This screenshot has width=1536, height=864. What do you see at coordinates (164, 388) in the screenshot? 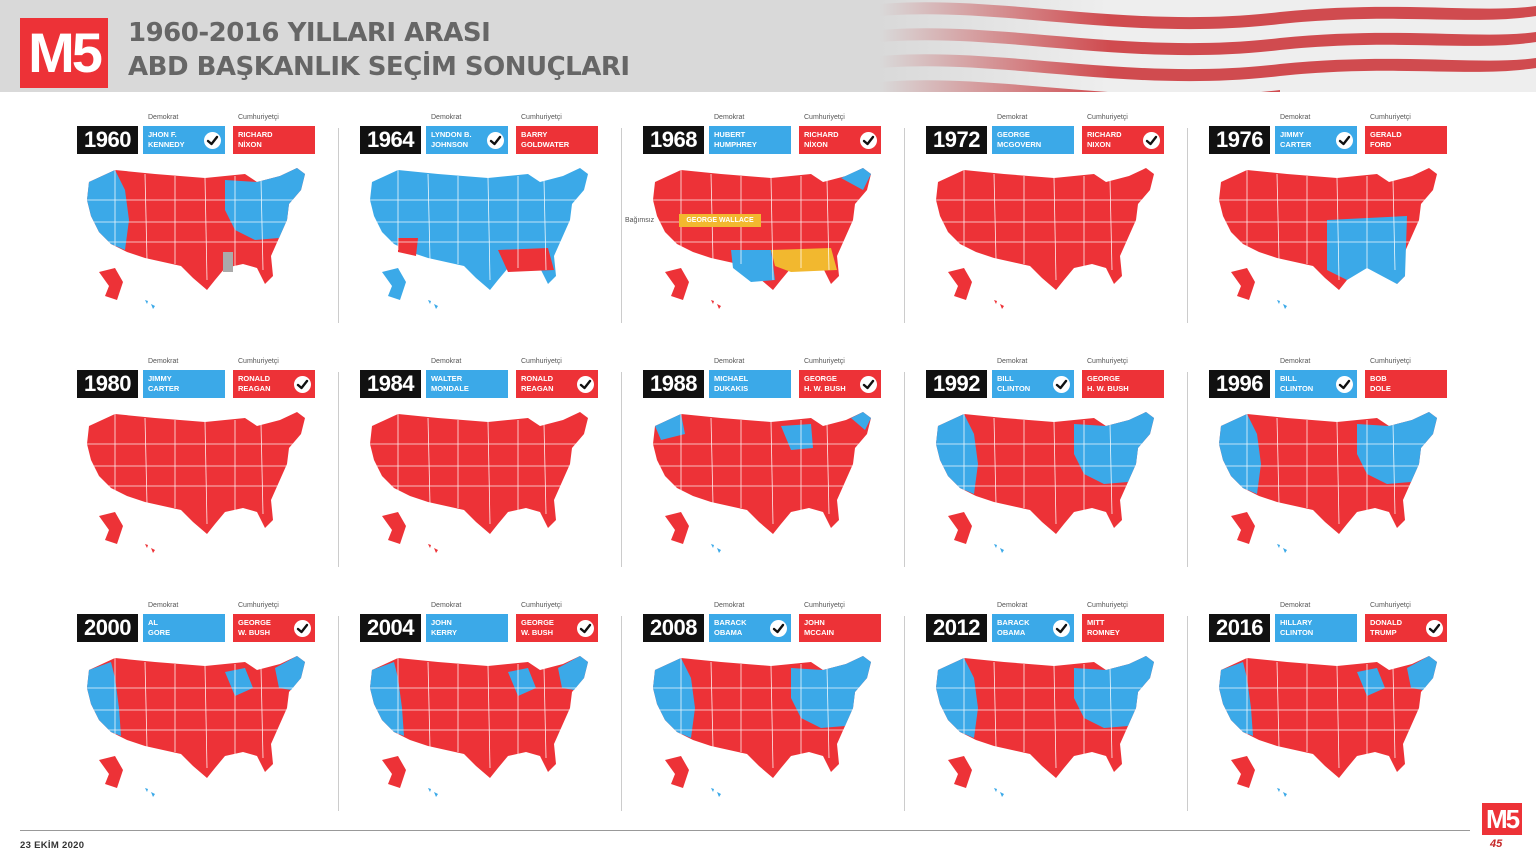
I see `democrat-name-line-2: CARTER` at bounding box center [164, 388].